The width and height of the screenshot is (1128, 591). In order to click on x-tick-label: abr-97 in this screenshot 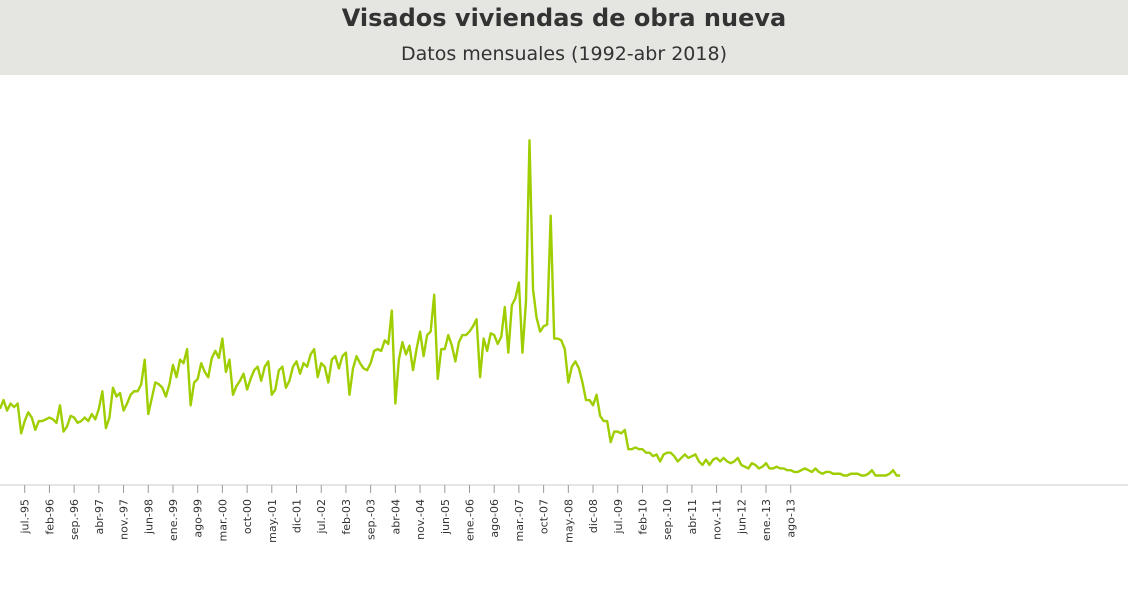, I will do `click(99, 517)`.